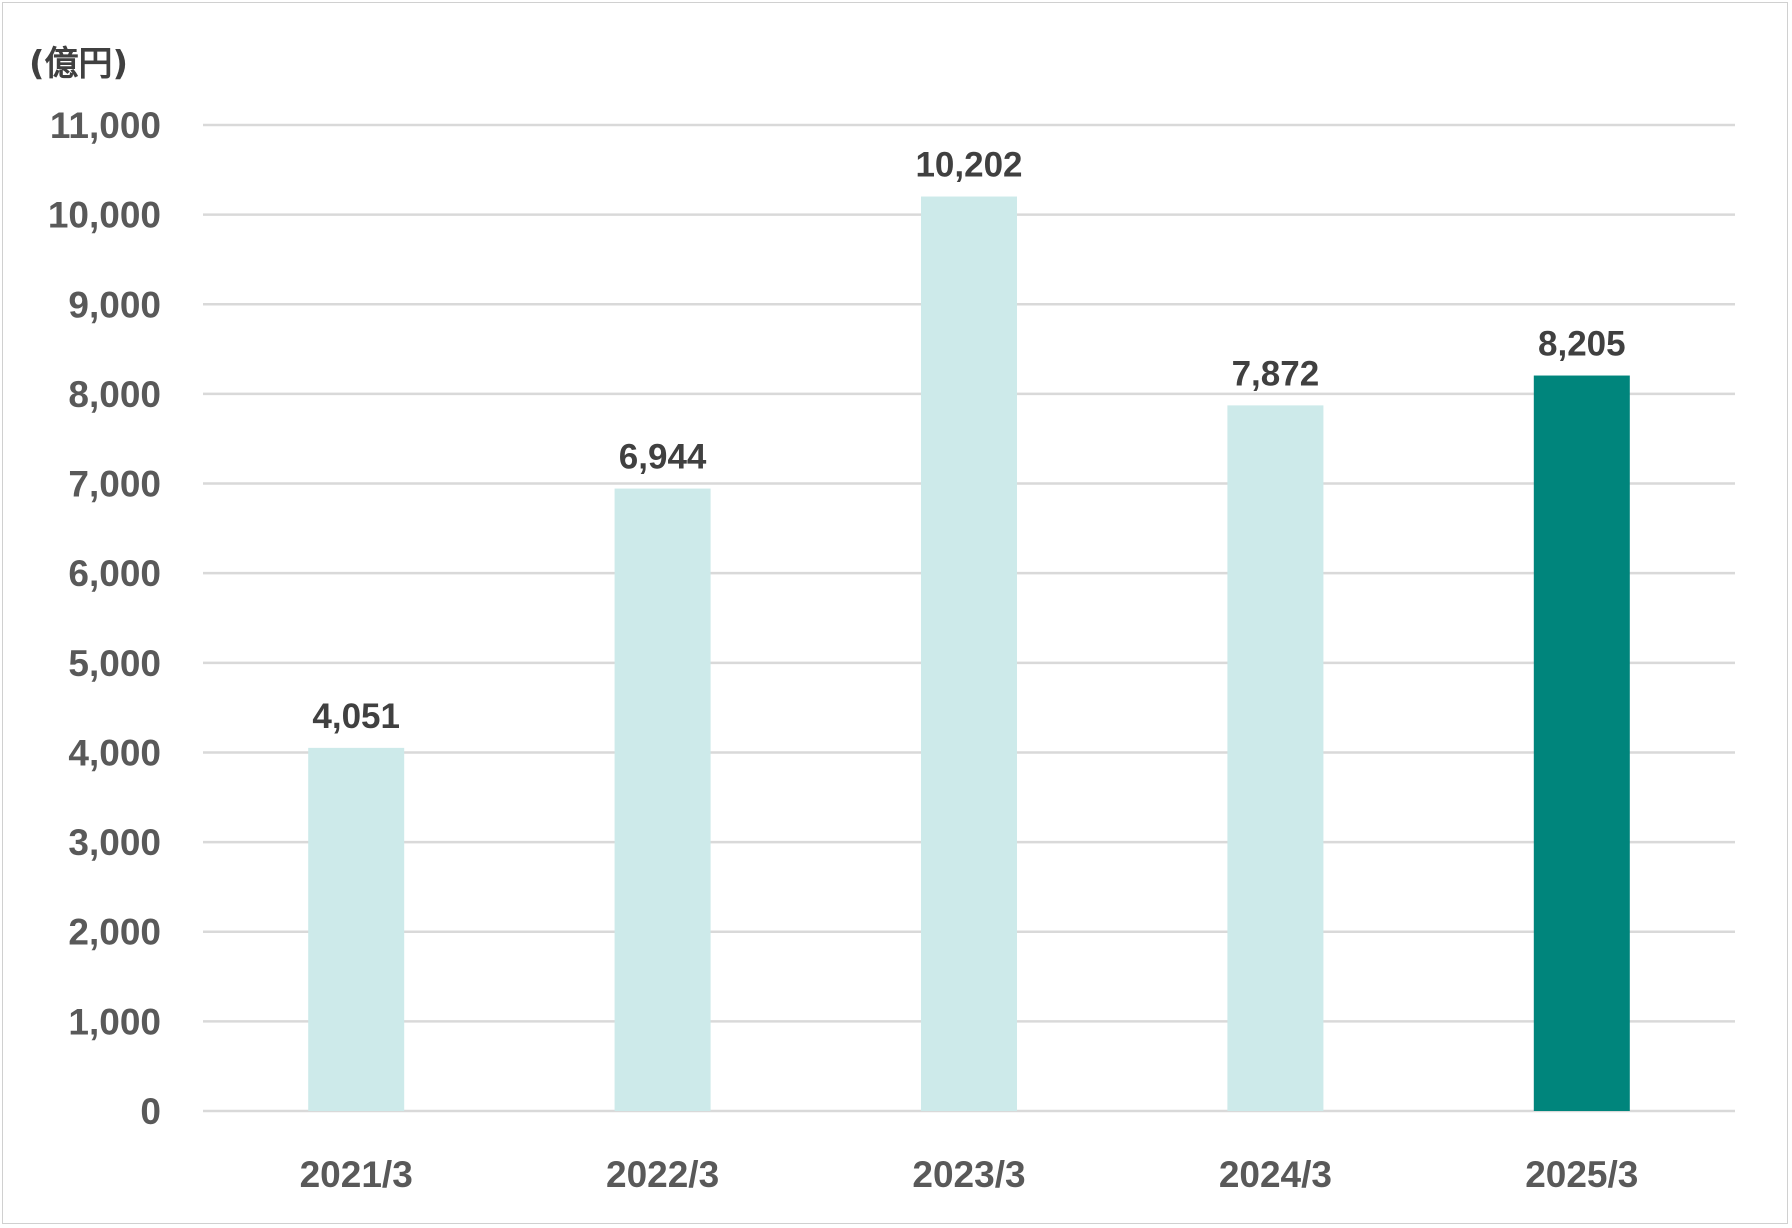 The width and height of the screenshot is (1792, 1228). What do you see at coordinates (114, 484) in the screenshot?
I see `y-tick-label: 7,000` at bounding box center [114, 484].